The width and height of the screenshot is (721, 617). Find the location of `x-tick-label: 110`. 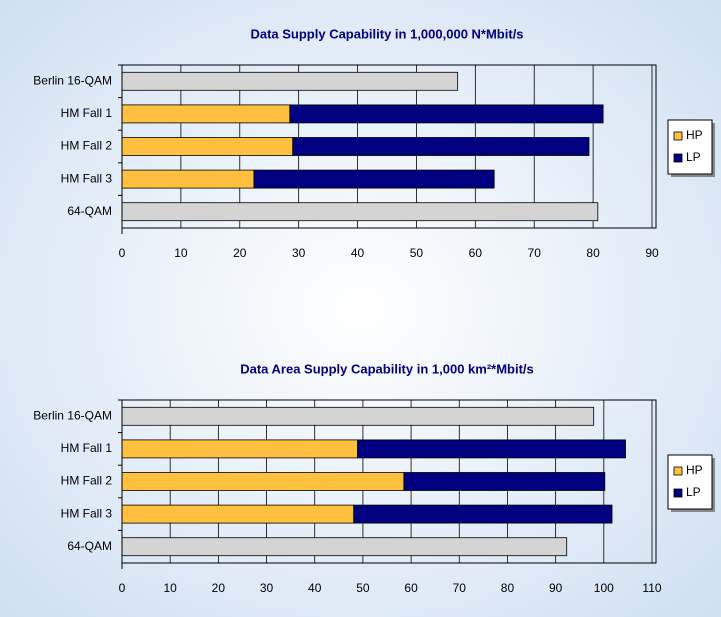

x-tick-label: 110 is located at coordinates (651, 588).